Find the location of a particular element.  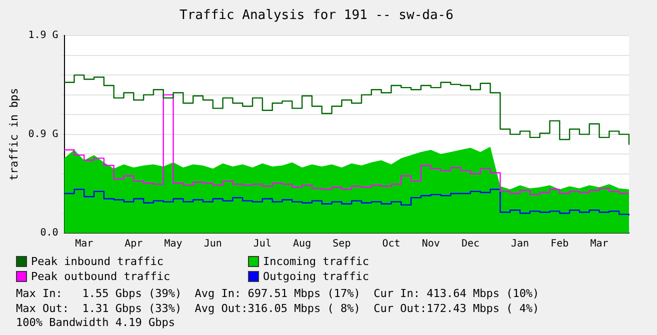

legend-label: Outgoing traffic is located at coordinates (316, 276).